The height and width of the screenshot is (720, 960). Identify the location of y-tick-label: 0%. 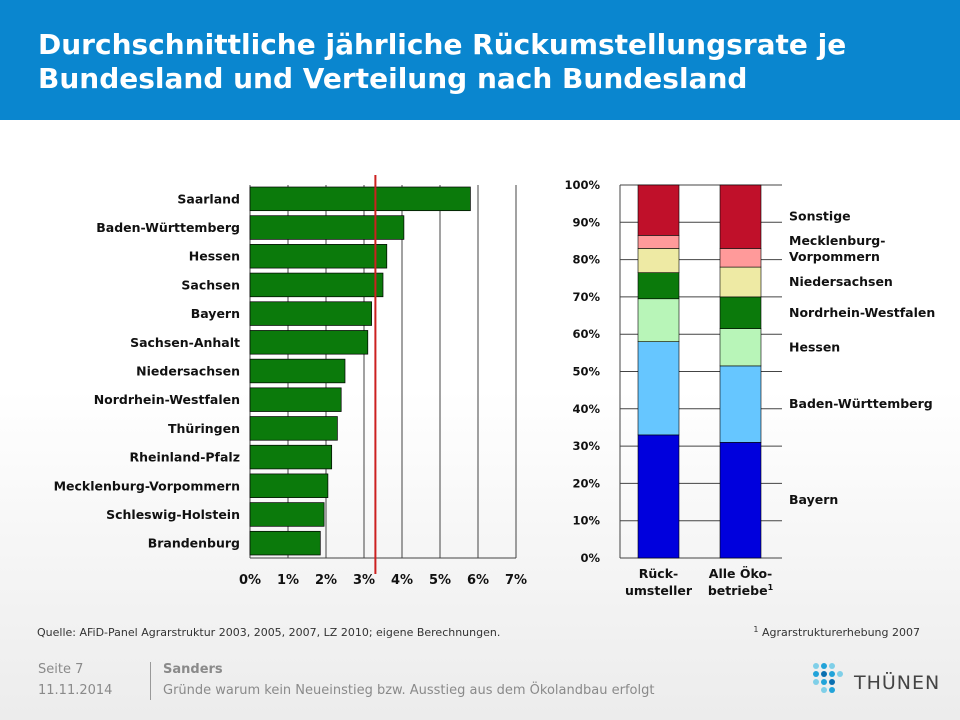
(590, 558).